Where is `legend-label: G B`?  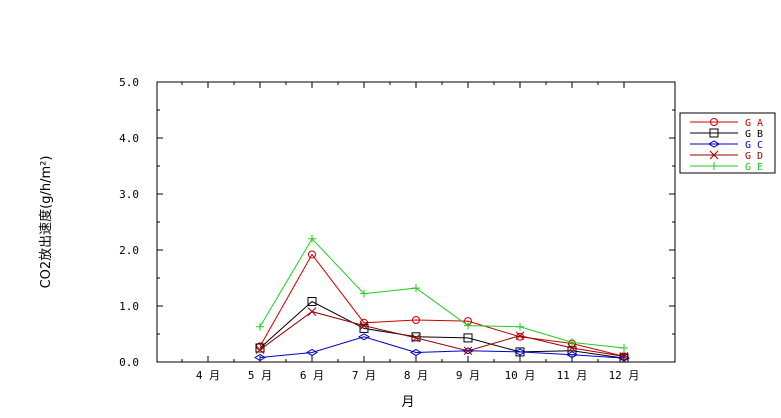
legend-label: G B is located at coordinates (754, 134).